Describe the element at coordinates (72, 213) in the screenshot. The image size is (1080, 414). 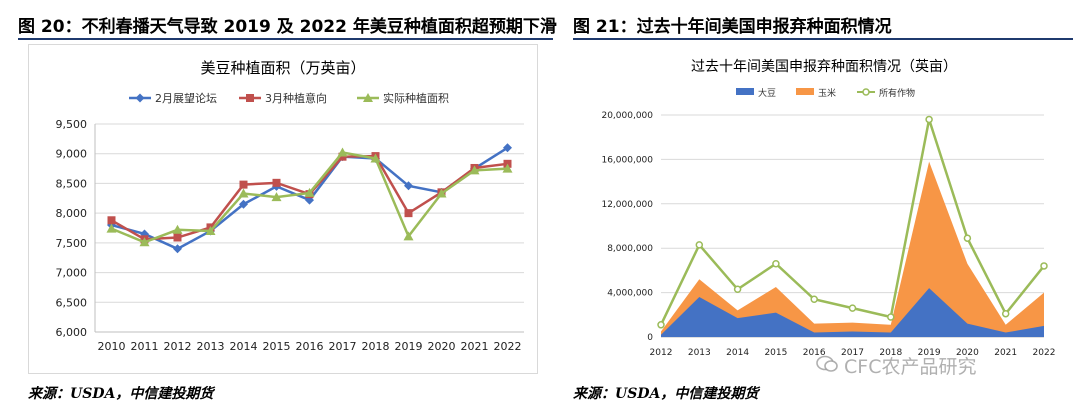
I see `y-tick-label: 8,000` at that location.